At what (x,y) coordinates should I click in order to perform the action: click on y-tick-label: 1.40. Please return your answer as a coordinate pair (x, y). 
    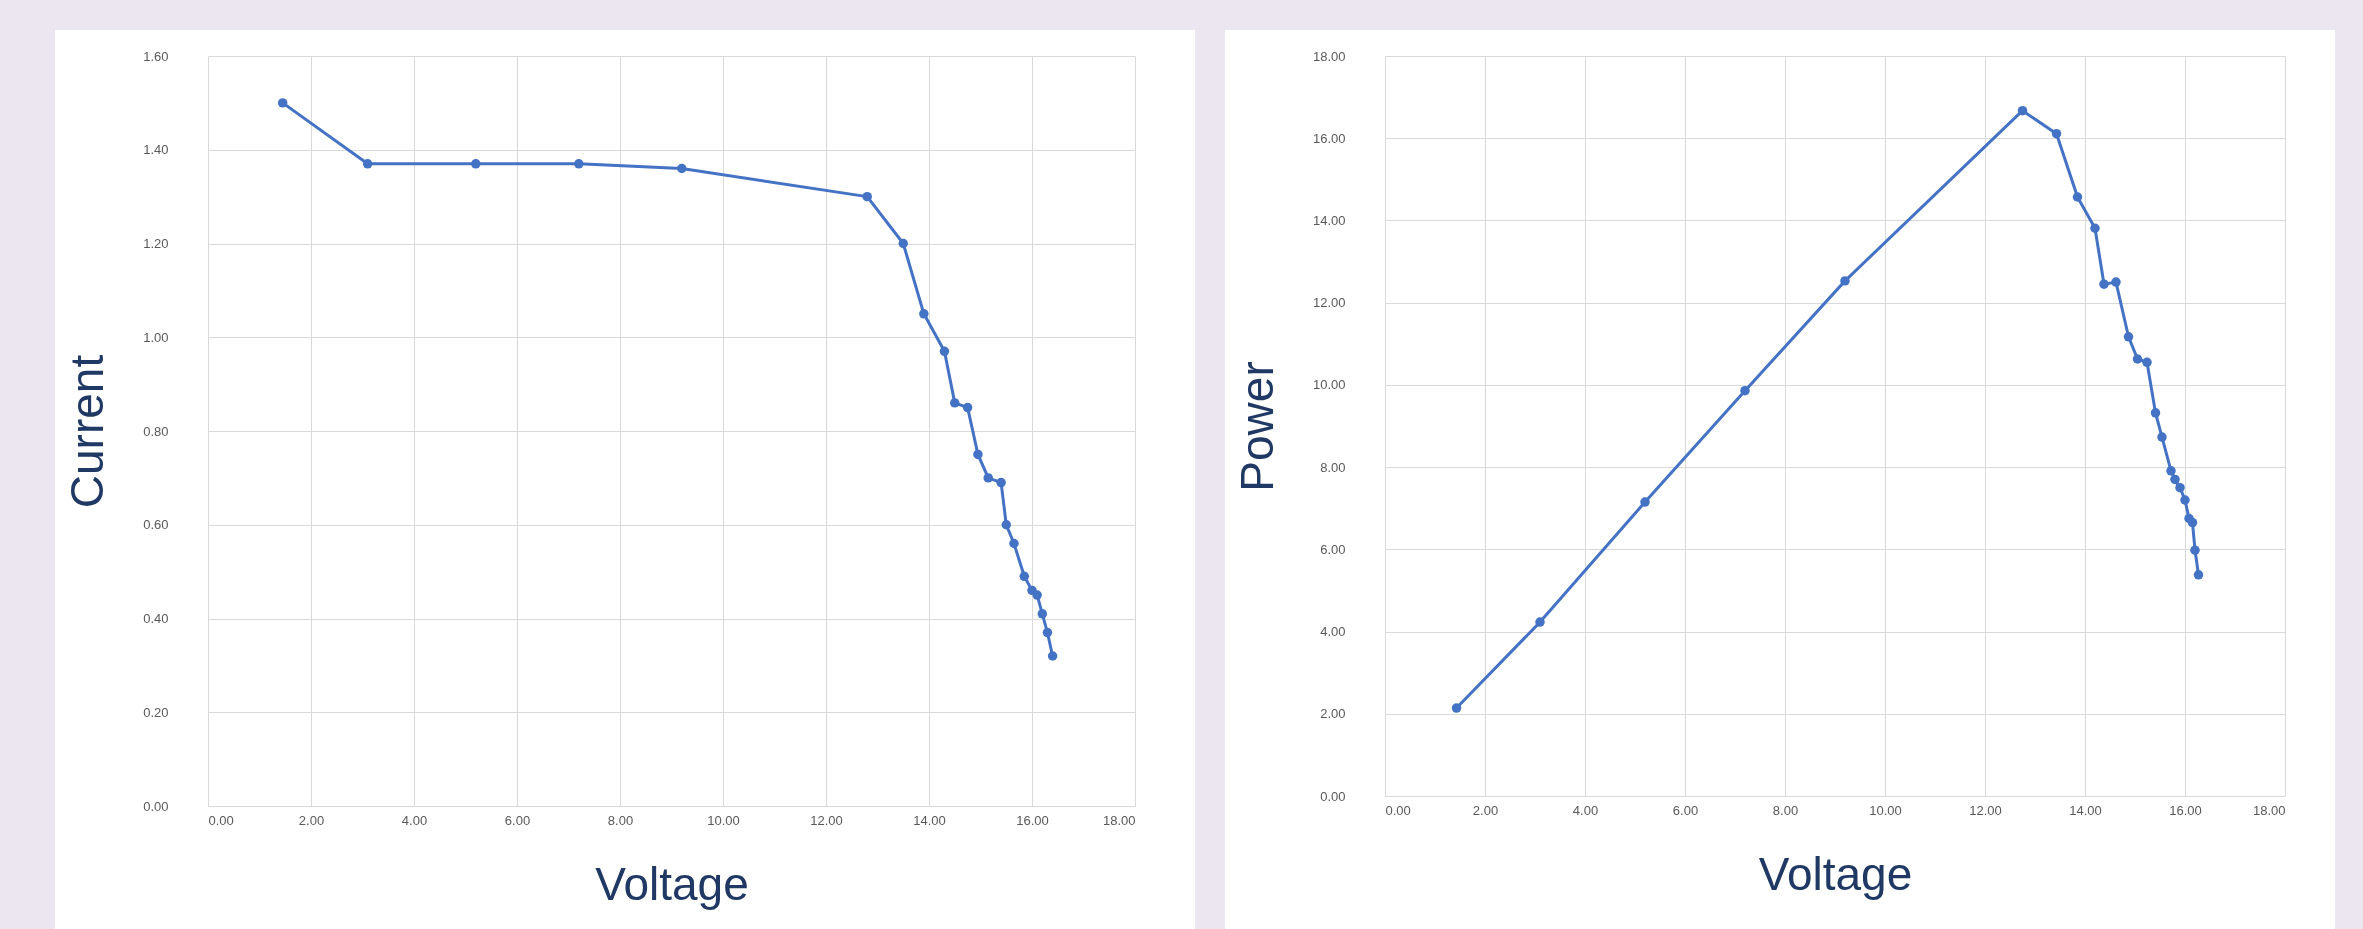
    Looking at the image, I should click on (156, 150).